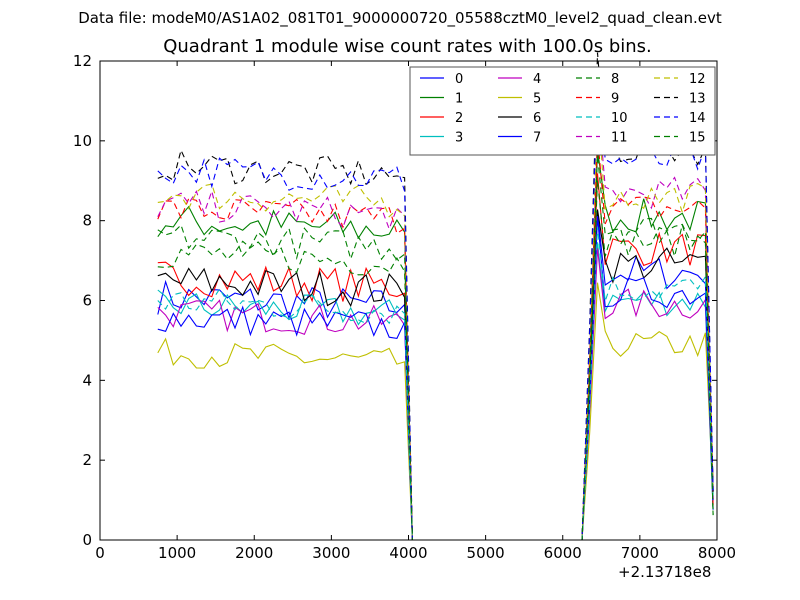  I want to click on legend-label-5: 5, so click(537, 99).